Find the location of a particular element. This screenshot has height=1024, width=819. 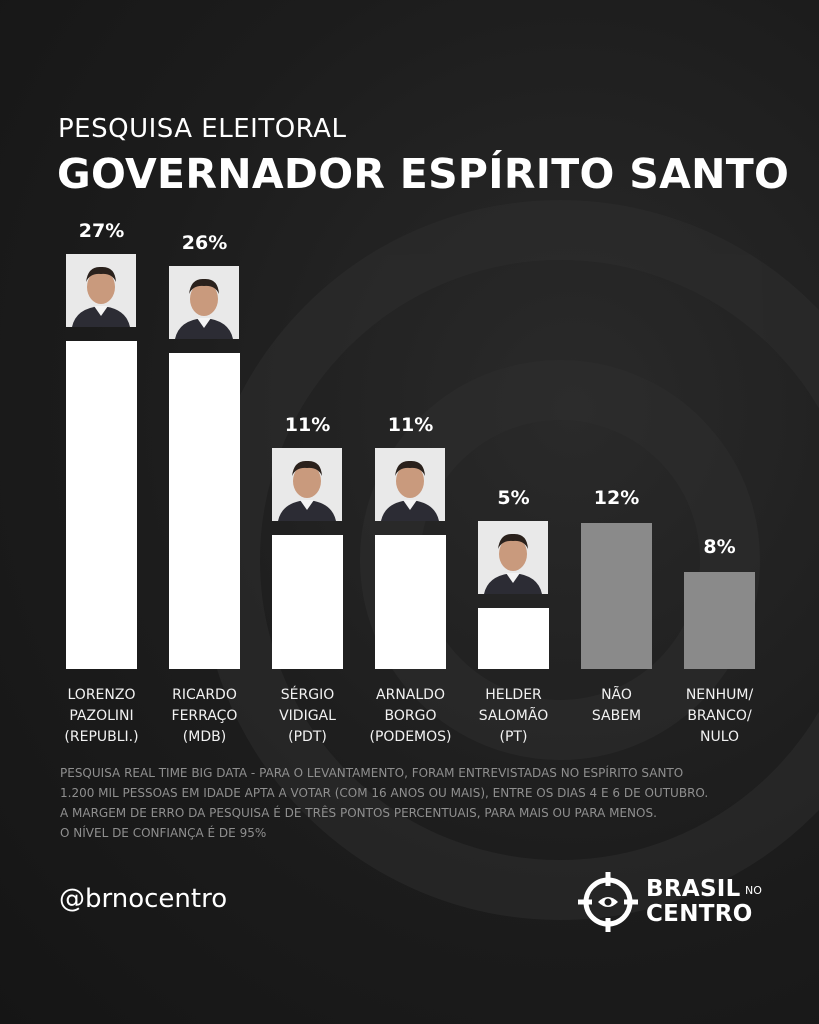

brand-name-line2: CENTRO is located at coordinates (699, 914).